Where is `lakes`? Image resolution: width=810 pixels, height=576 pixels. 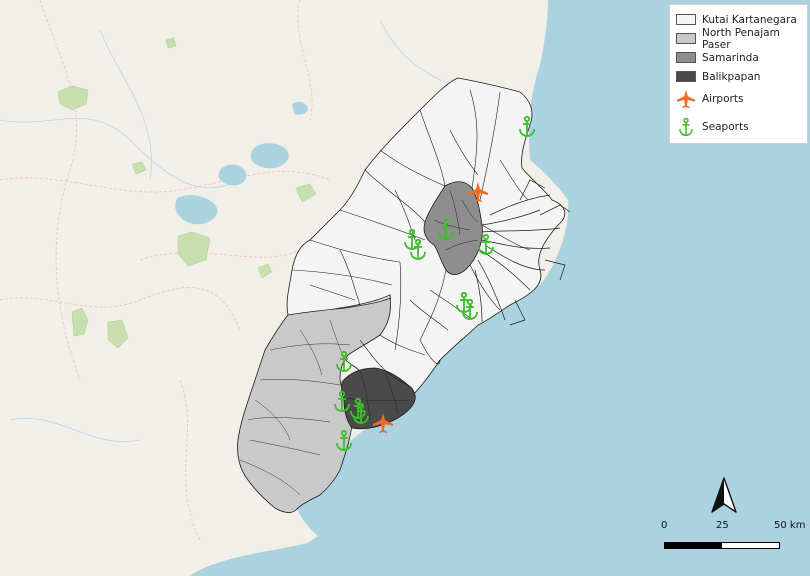
lakes is located at coordinates (241, 163).